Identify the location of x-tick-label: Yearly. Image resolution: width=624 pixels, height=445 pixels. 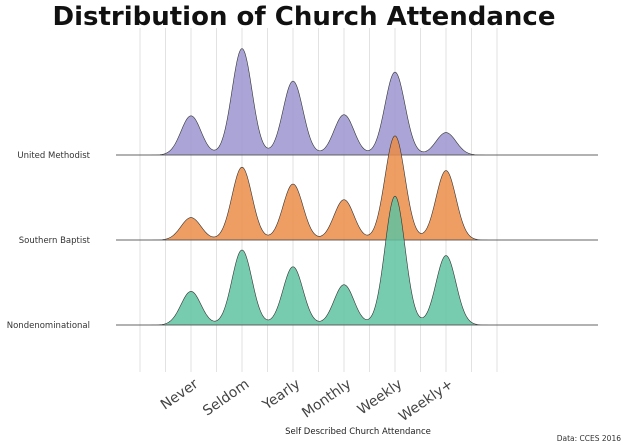
(281, 395).